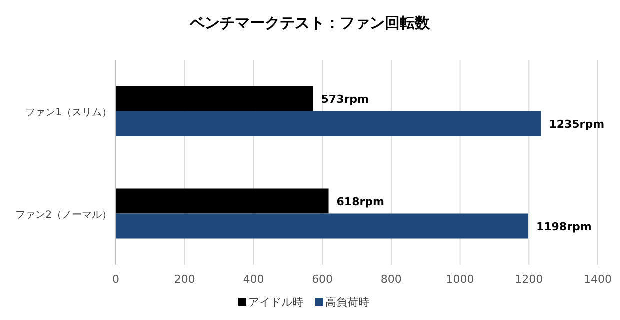 This screenshot has height=320, width=620. What do you see at coordinates (360, 201) in the screenshot?
I see `data-label: 618rpm` at bounding box center [360, 201].